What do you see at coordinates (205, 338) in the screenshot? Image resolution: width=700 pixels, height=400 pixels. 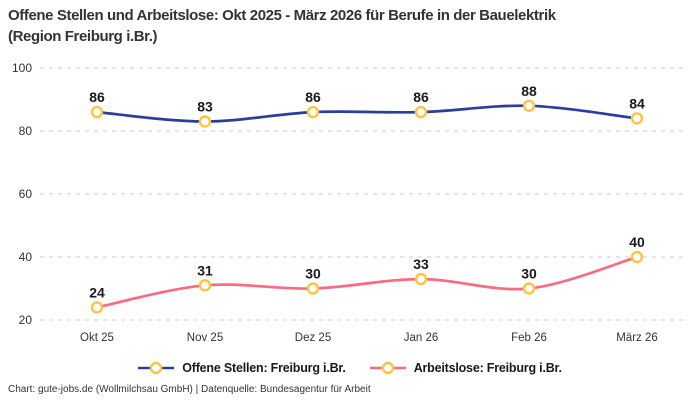 I see `x-axis-label: Nov 25` at bounding box center [205, 338].